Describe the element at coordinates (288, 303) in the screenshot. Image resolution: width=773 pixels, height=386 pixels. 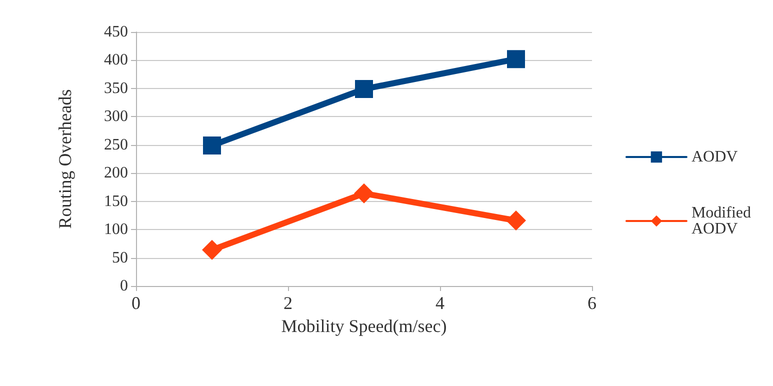
I see `x-tick-label: 2` at that location.